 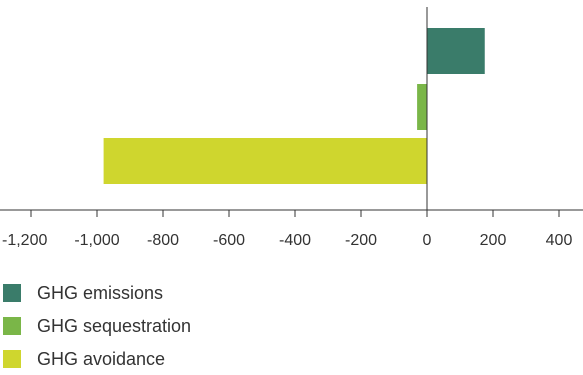 I want to click on bar-ghg-emissions, so click(x=456, y=51).